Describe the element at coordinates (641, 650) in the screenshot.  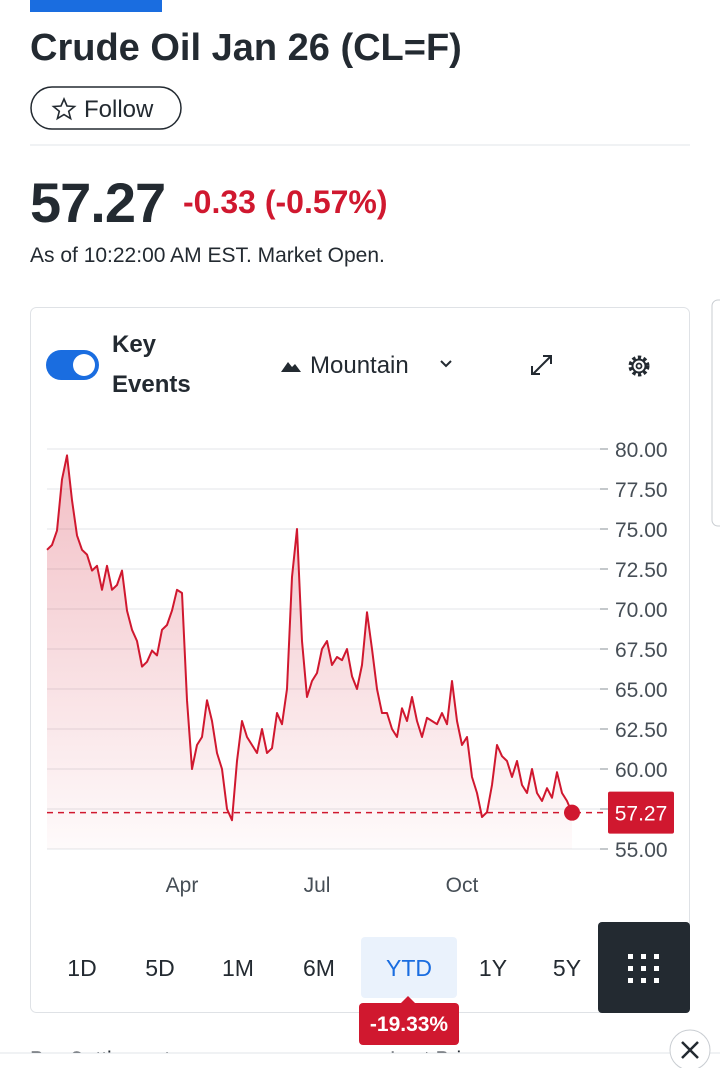
I see `y-tick-label: 67.50` at that location.